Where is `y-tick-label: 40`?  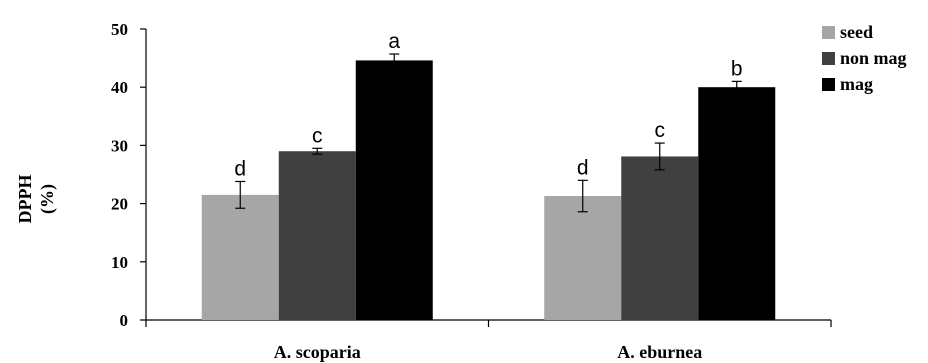 y-tick-label: 40 is located at coordinates (119, 87).